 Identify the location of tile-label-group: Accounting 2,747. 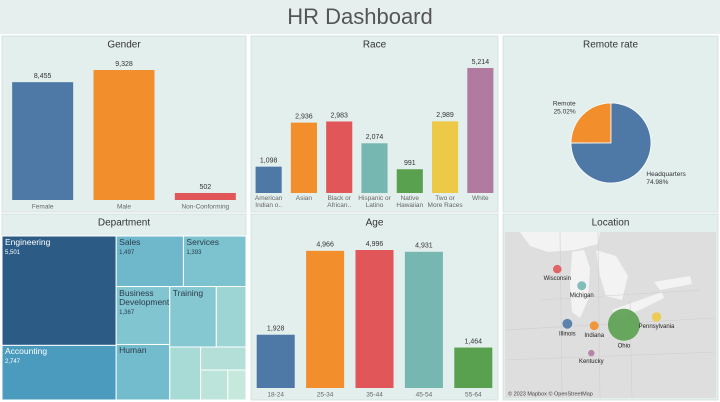
(59, 356).